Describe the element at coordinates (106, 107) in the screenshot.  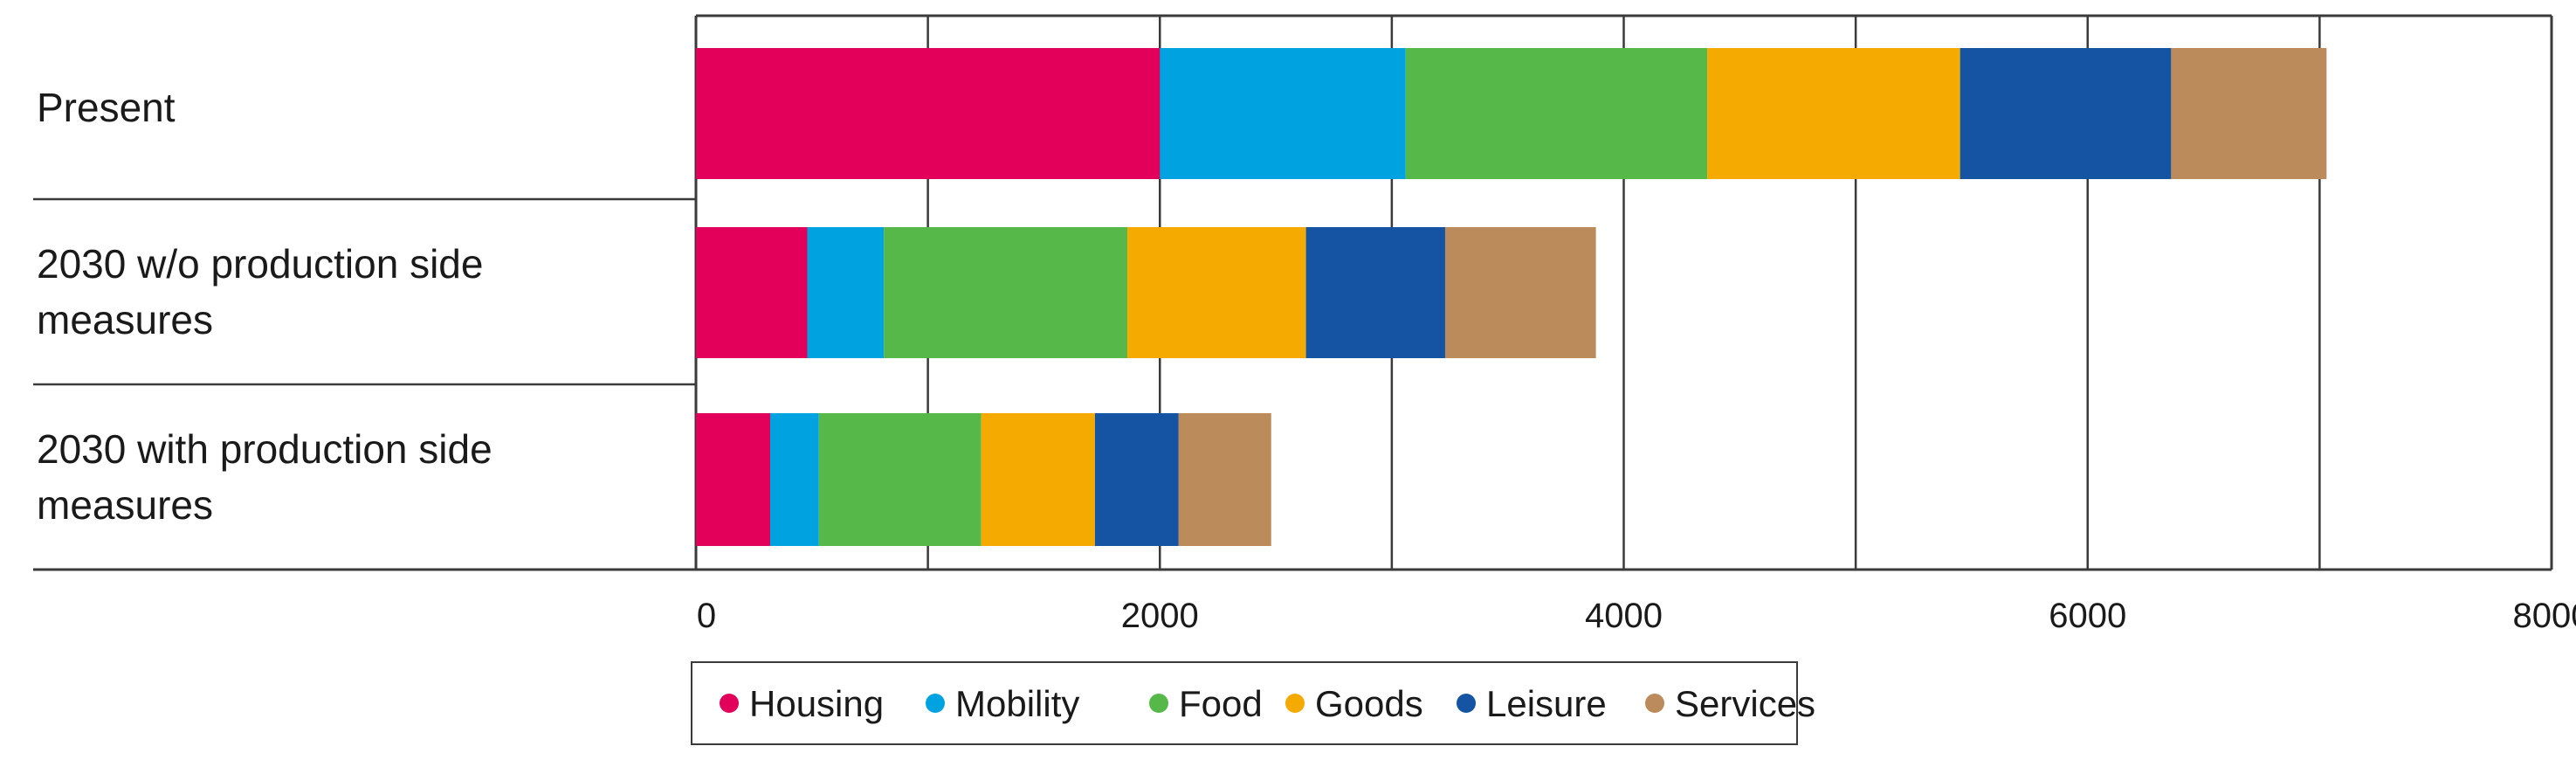
I see `category-label: Present` at that location.